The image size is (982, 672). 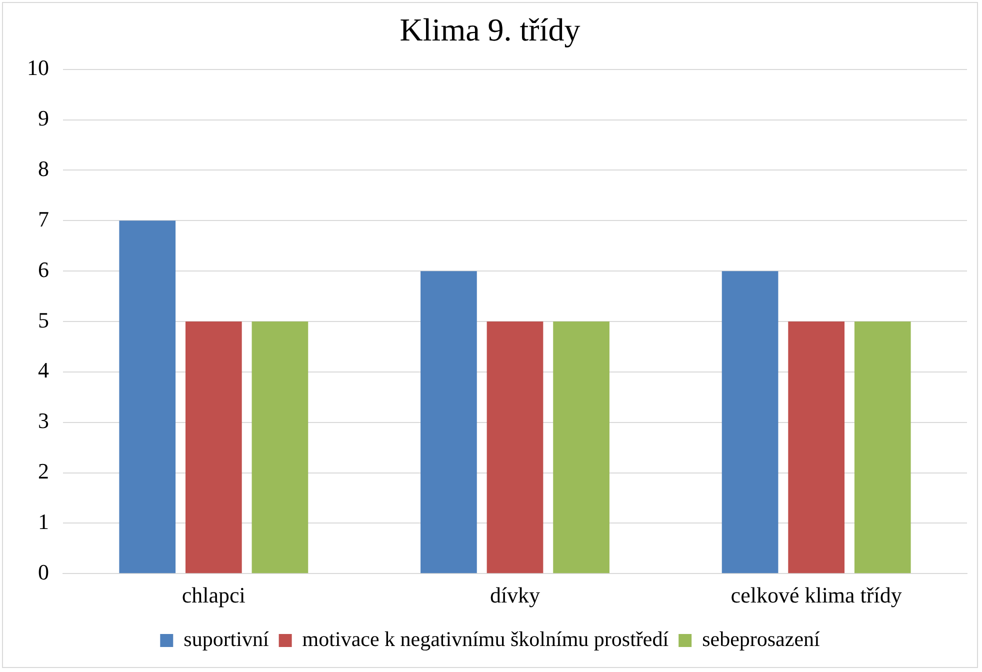 What do you see at coordinates (43, 269) in the screenshot?
I see `y-tick-label: 6` at bounding box center [43, 269].